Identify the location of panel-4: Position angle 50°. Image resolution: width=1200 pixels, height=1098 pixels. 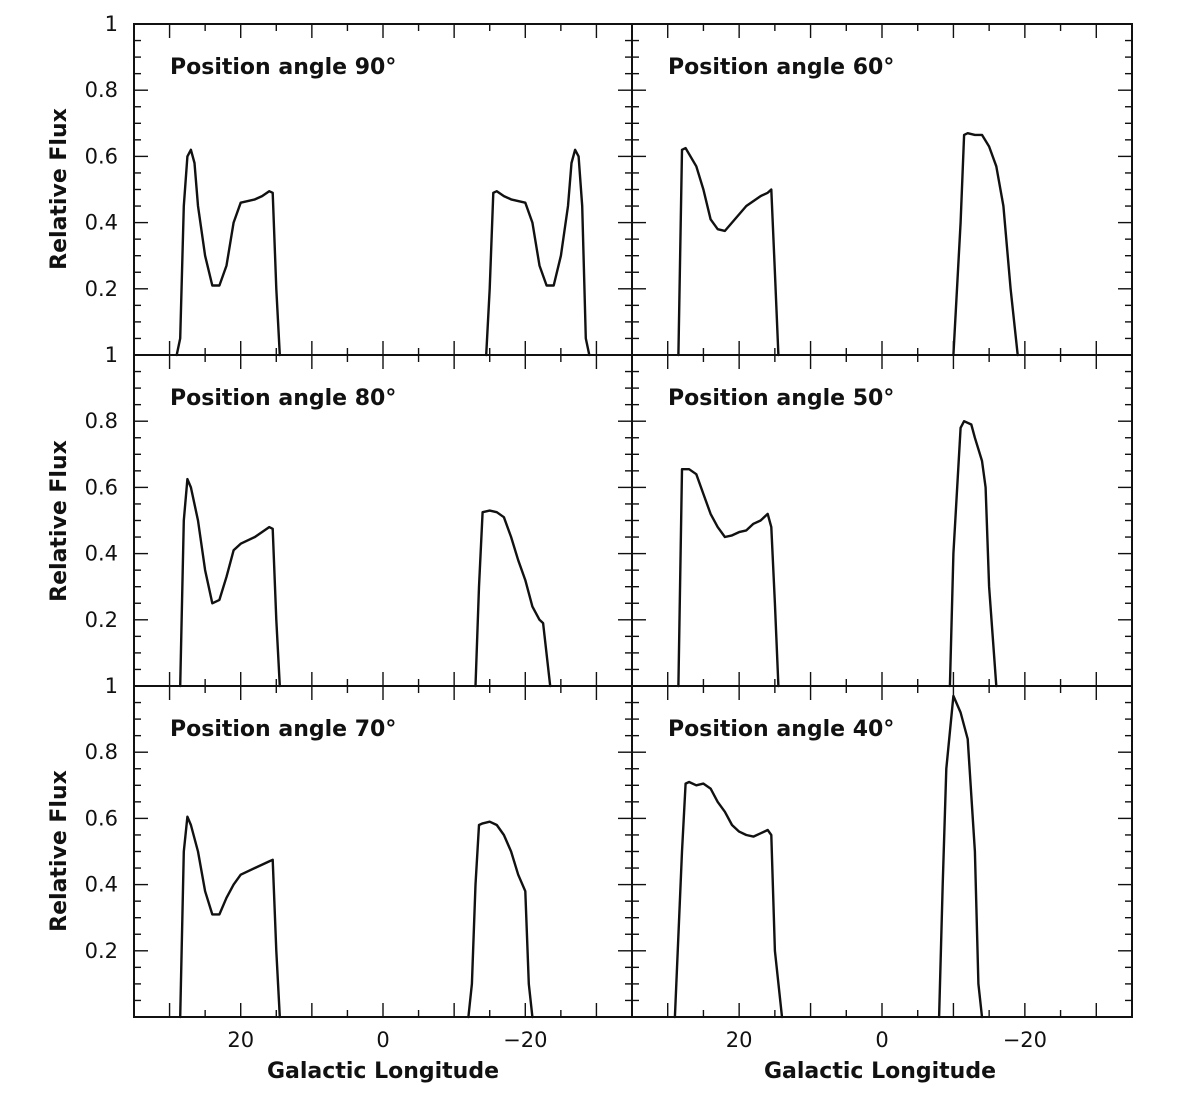
(833, 537).